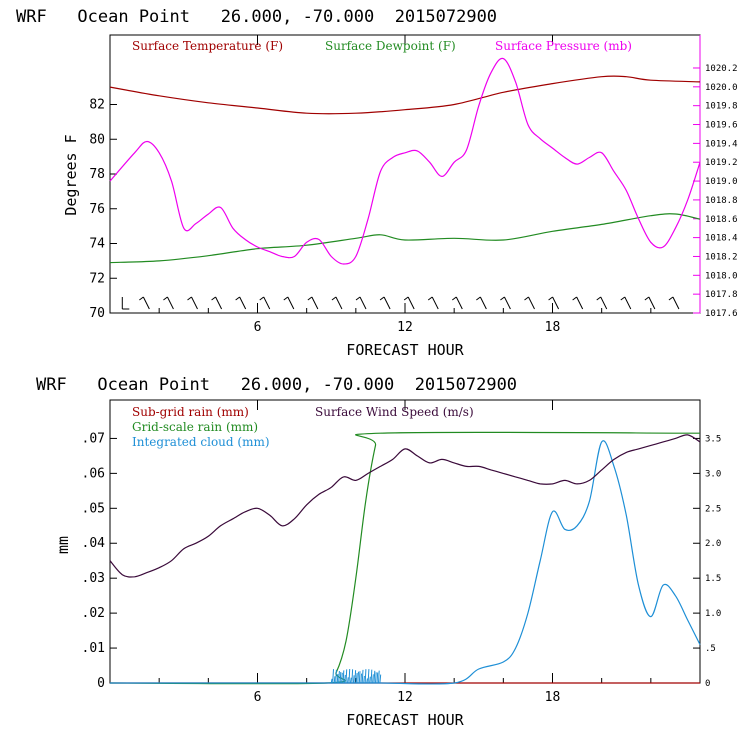 The image size is (740, 740). Describe the element at coordinates (721, 314) in the screenshot. I see `right-tick-label: 1017.6` at that location.